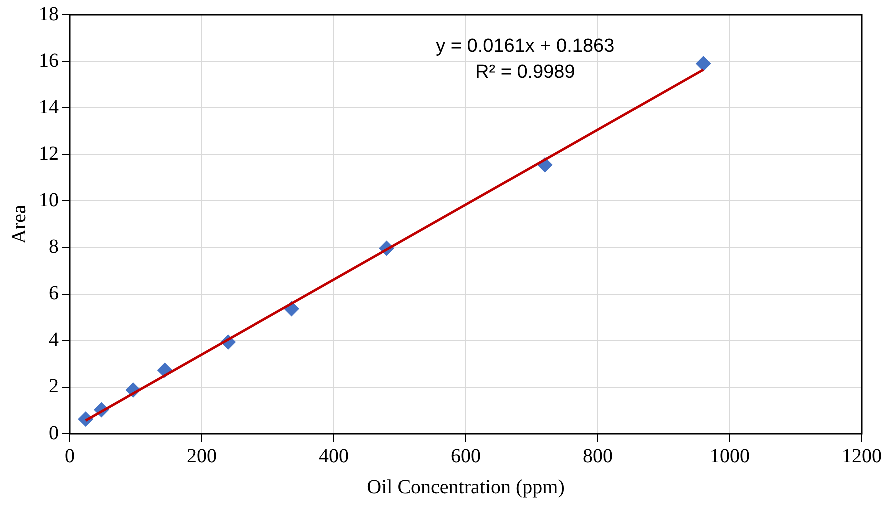 Image resolution: width=892 pixels, height=508 pixels. I want to click on y-axis-title: Area, so click(19, 224).